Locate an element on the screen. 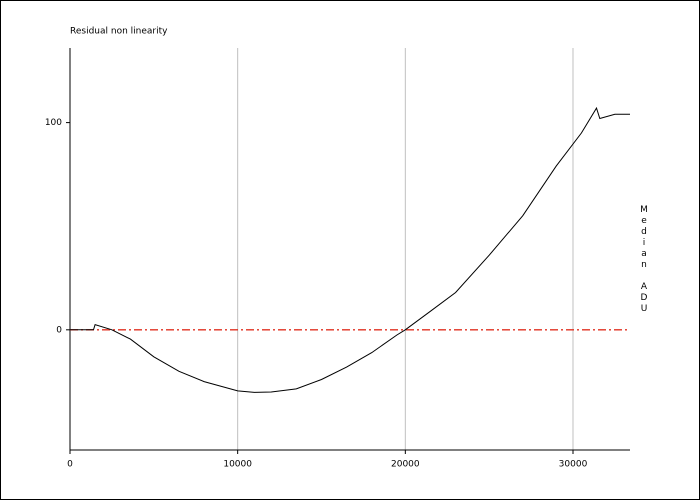 This screenshot has height=500, width=700. chart-title: Residual non linearity is located at coordinates (119, 32).